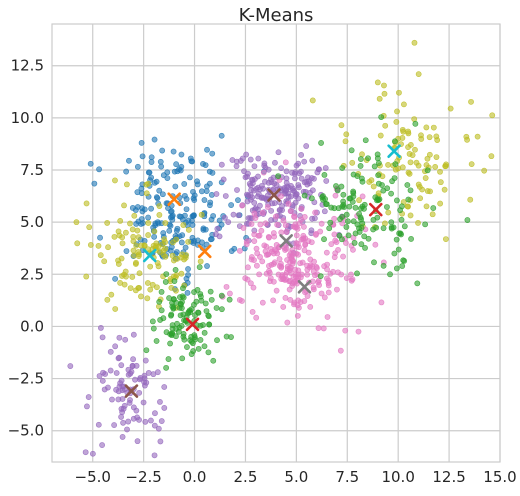 This screenshot has width=520, height=496. I want to click on x-tick-label: 2.5, so click(246, 477).